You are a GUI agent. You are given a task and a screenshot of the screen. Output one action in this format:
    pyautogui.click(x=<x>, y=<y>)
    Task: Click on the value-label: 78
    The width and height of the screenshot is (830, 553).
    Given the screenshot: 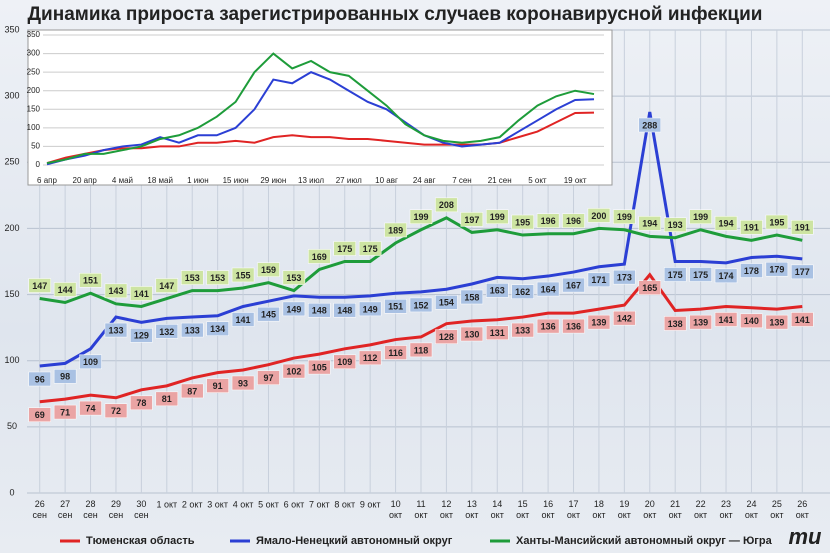 What is the action you would take?
    pyautogui.click(x=141, y=403)
    